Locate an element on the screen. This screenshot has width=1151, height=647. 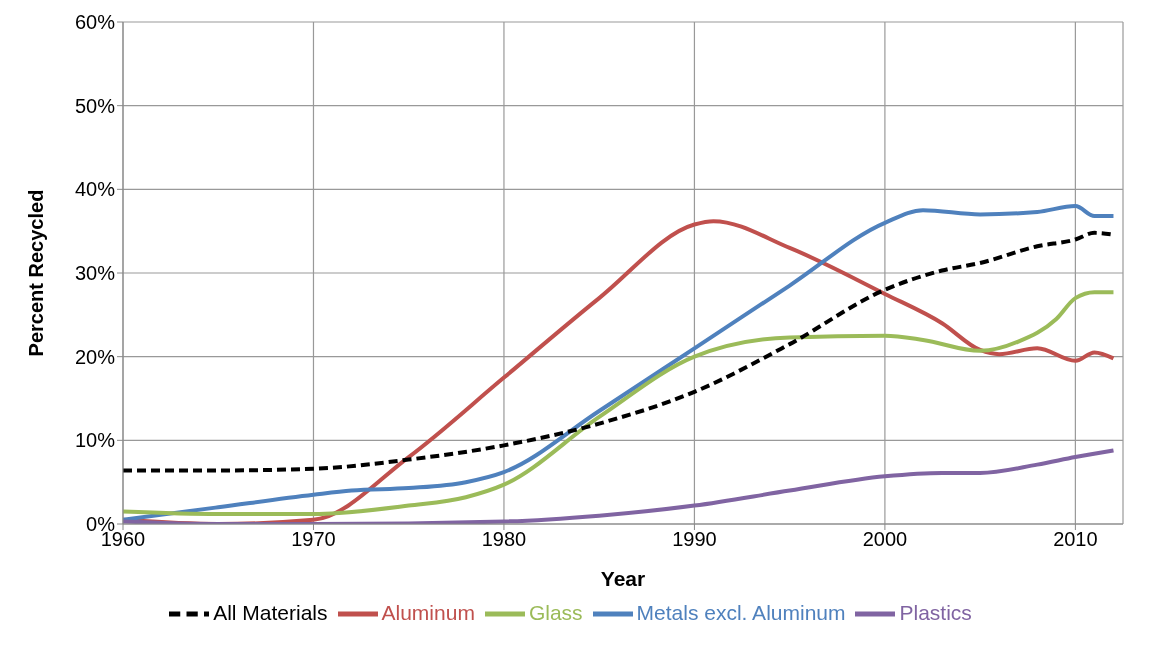
x-tick-label: 1970 is located at coordinates (313, 539).